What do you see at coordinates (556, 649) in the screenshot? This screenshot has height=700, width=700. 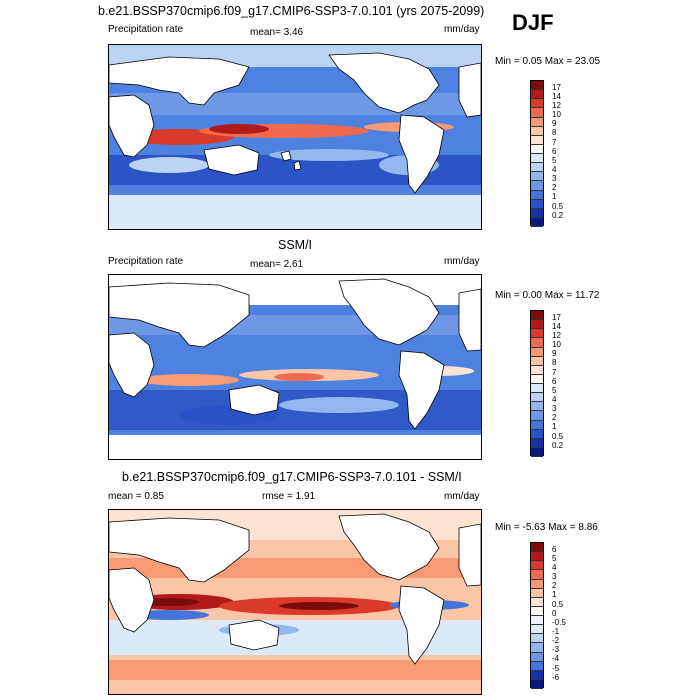 I see `panel3-colorbar-label: -3` at bounding box center [556, 649].